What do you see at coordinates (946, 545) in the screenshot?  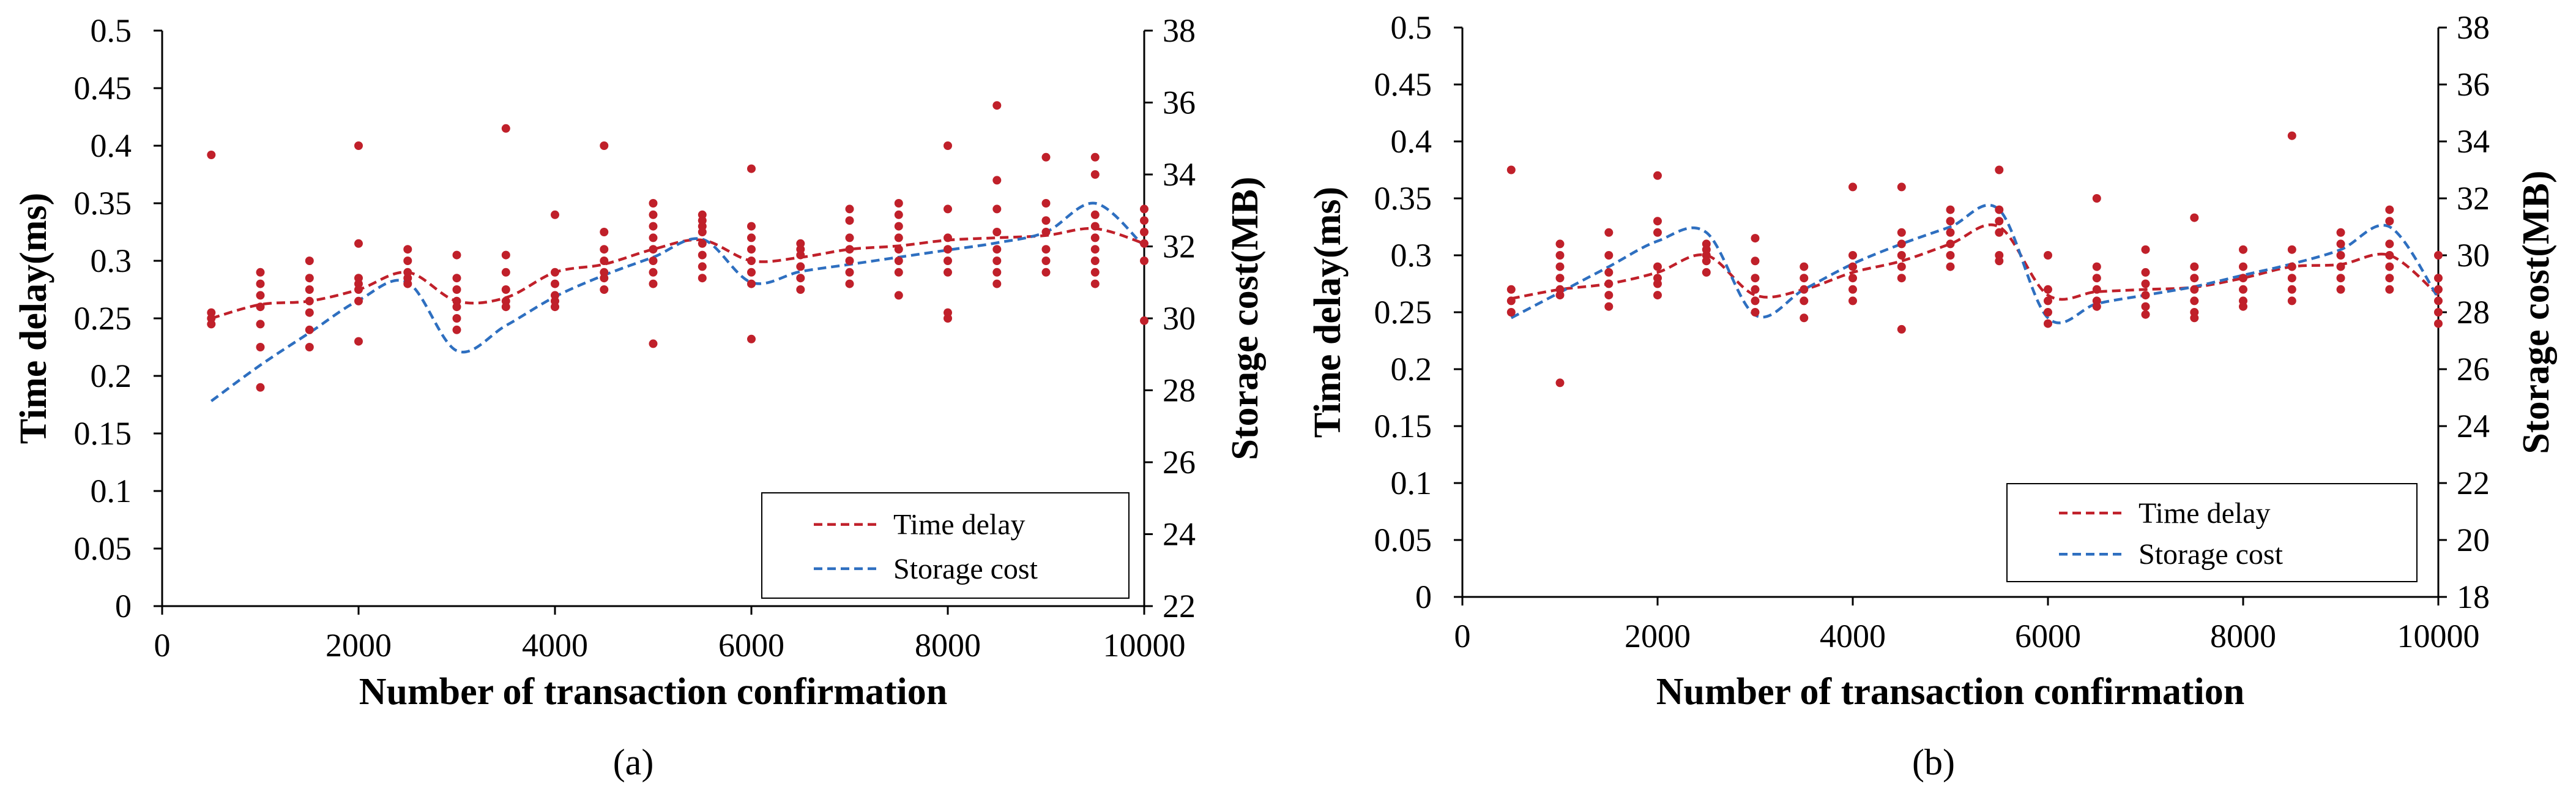 I see `legend-box` at bounding box center [946, 545].